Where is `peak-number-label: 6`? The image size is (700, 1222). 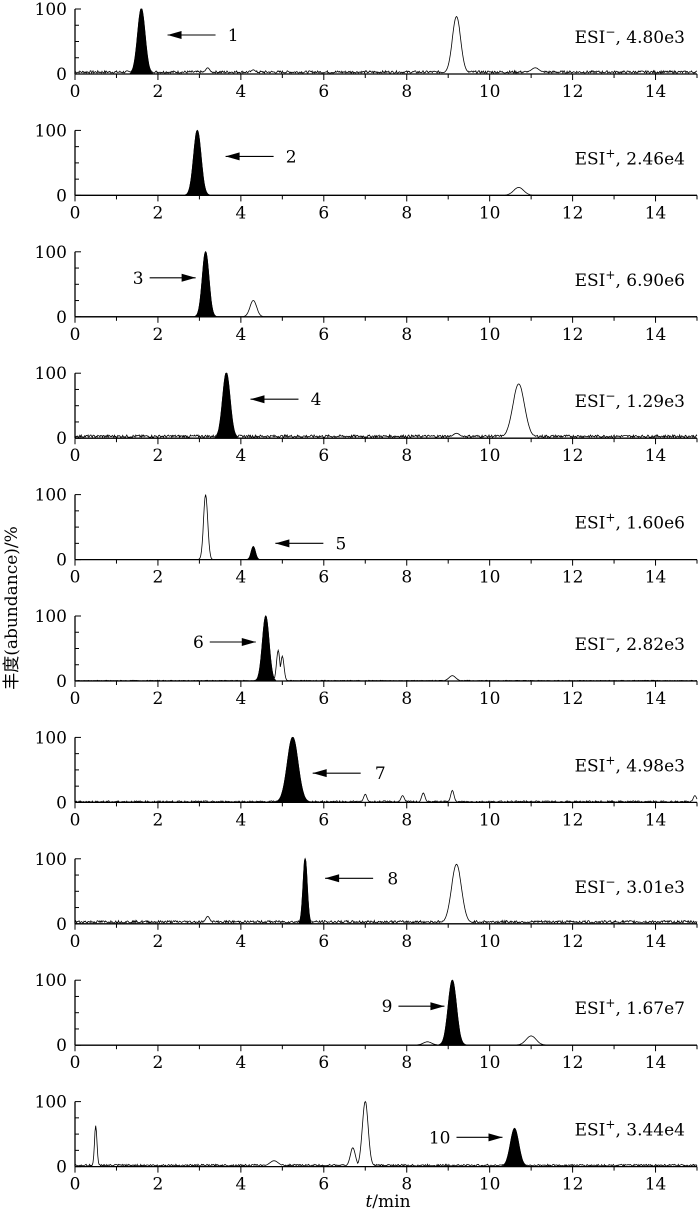 peak-number-label: 6 is located at coordinates (198, 643).